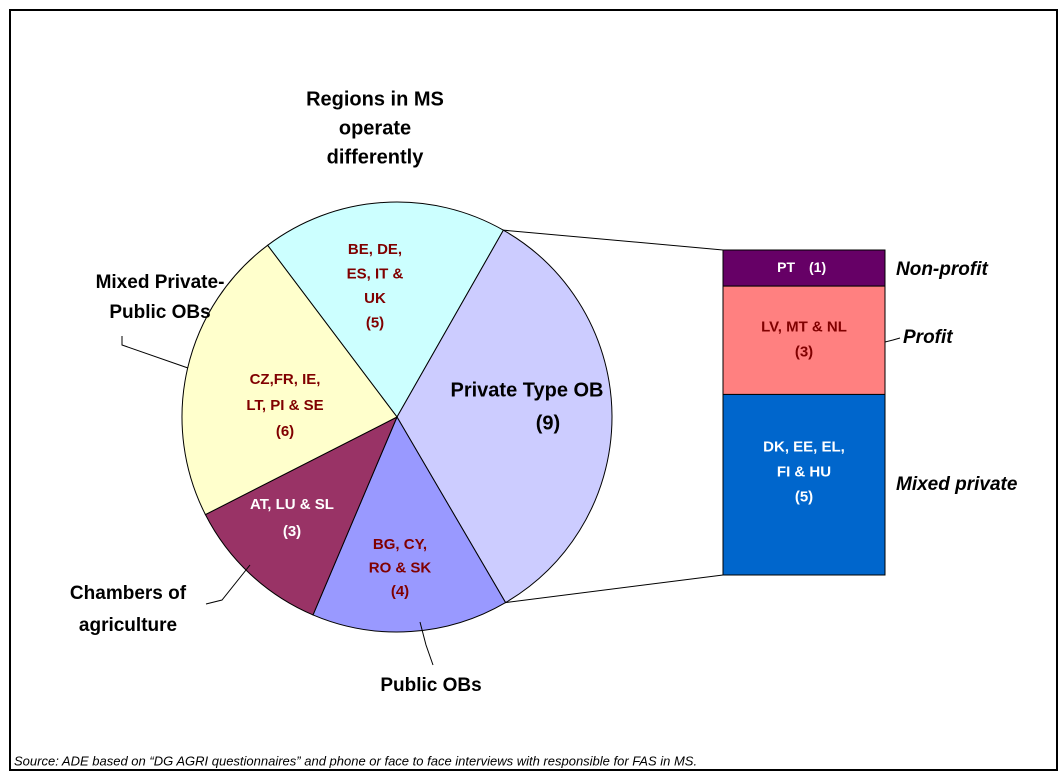 The image size is (1059, 778). What do you see at coordinates (128, 625) in the screenshot?
I see `category-label: agriculture` at bounding box center [128, 625].